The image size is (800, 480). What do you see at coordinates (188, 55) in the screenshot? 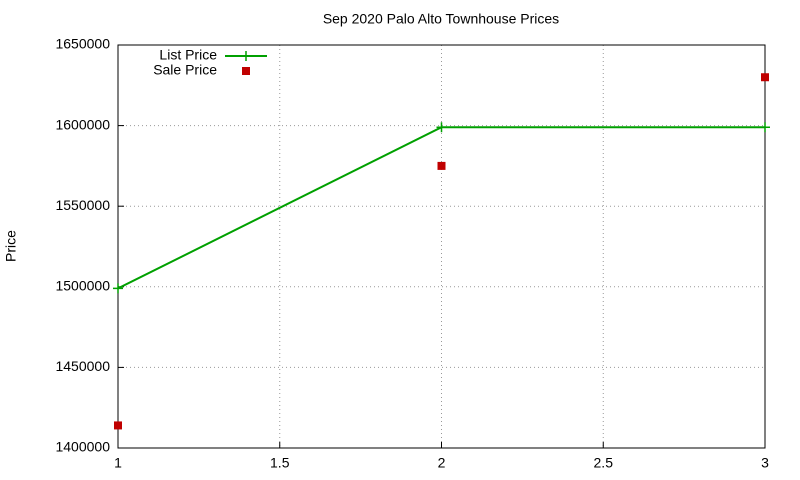
I see `legend-label: List Price` at bounding box center [188, 55].